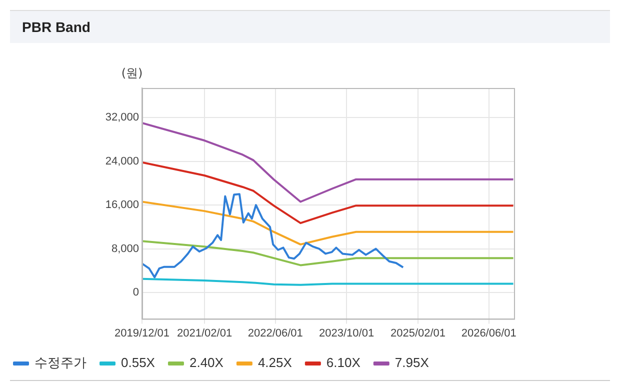 The height and width of the screenshot is (390, 618). Describe the element at coordinates (310, 27) in the screenshot. I see `chart-title: PBR Band` at that location.